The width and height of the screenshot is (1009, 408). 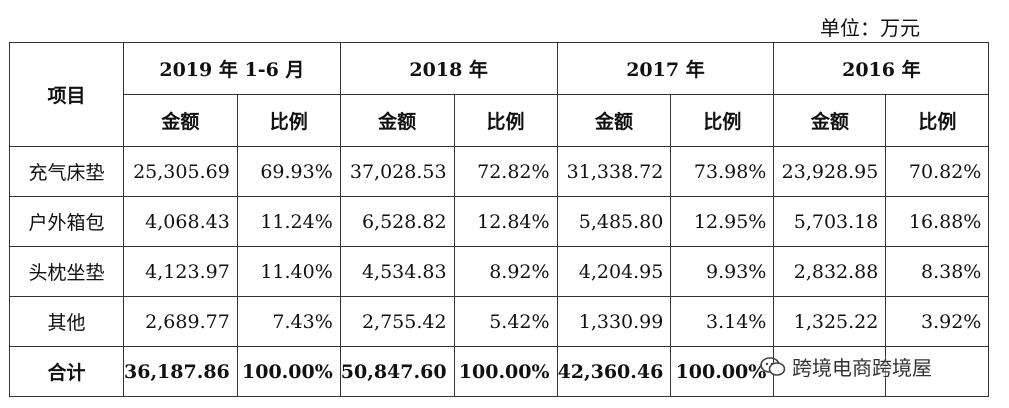 What do you see at coordinates (66, 221) in the screenshot?
I see `row-label: 户外箱包` at bounding box center [66, 221].